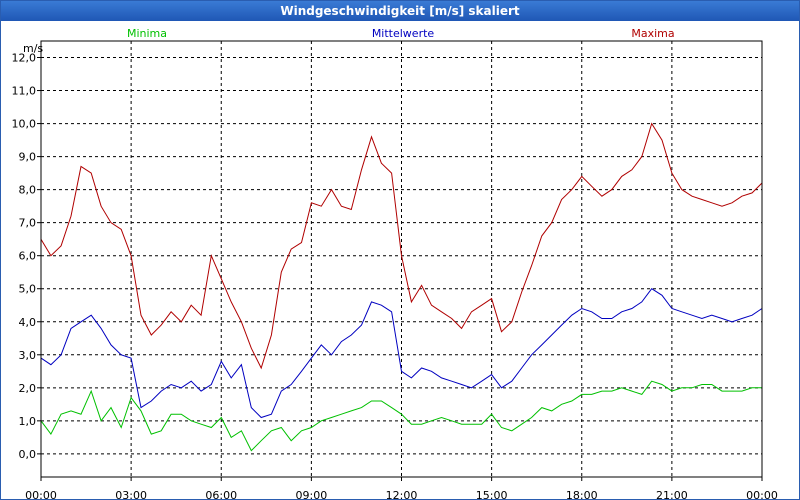 Image resolution: width=800 pixels, height=500 pixels. What do you see at coordinates (401, 416) in the screenshot?
I see `series-line-minima` at bounding box center [401, 416].